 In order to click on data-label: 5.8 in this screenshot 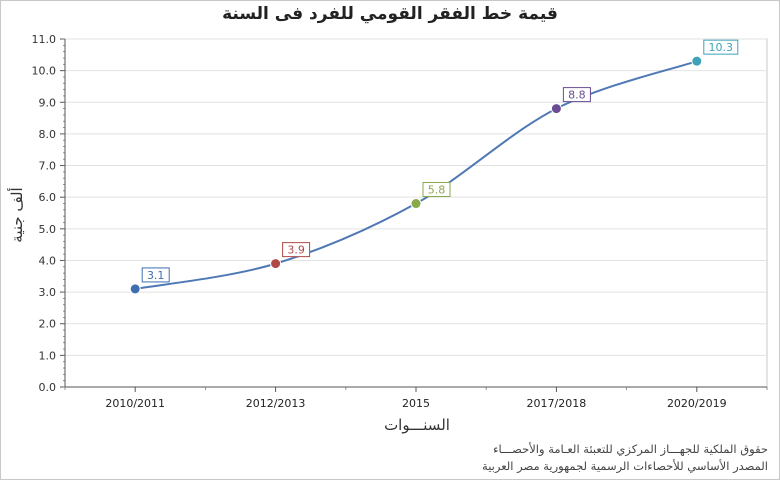, I will do `click(437, 190)`.